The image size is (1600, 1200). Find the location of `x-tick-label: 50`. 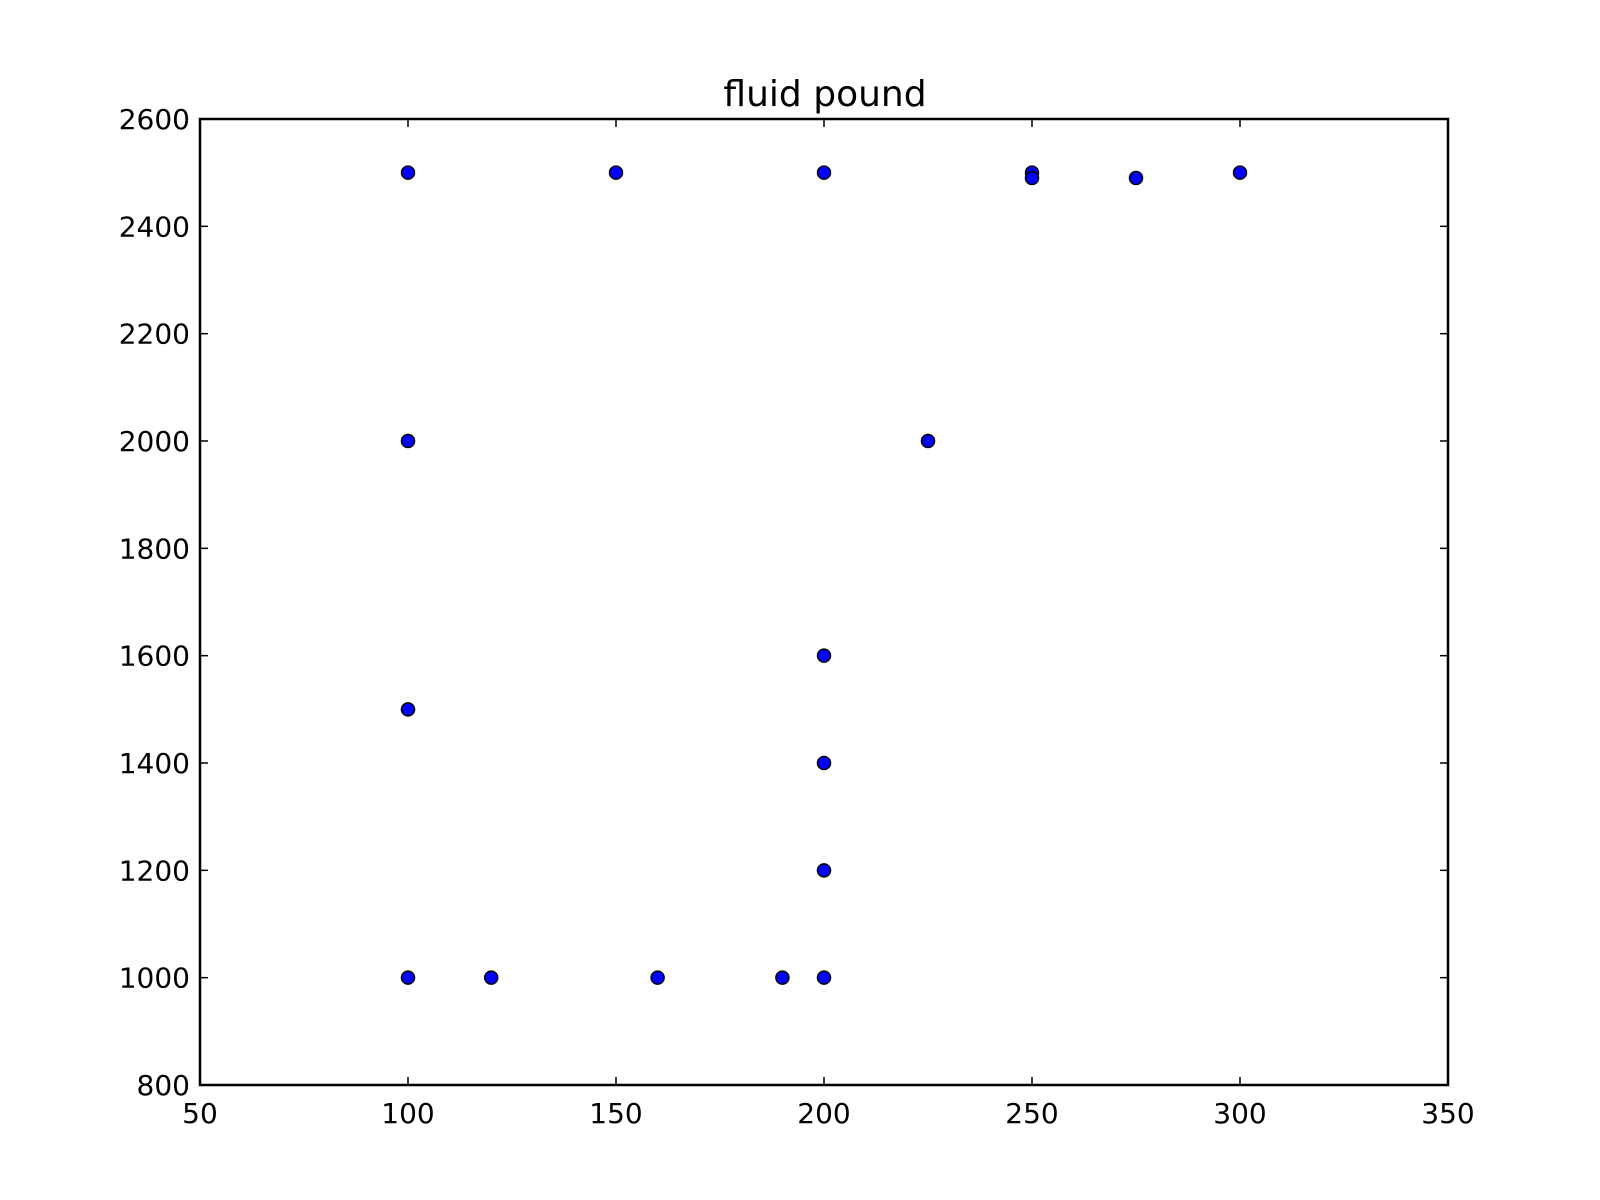

x-tick-label: 50 is located at coordinates (200, 1113).